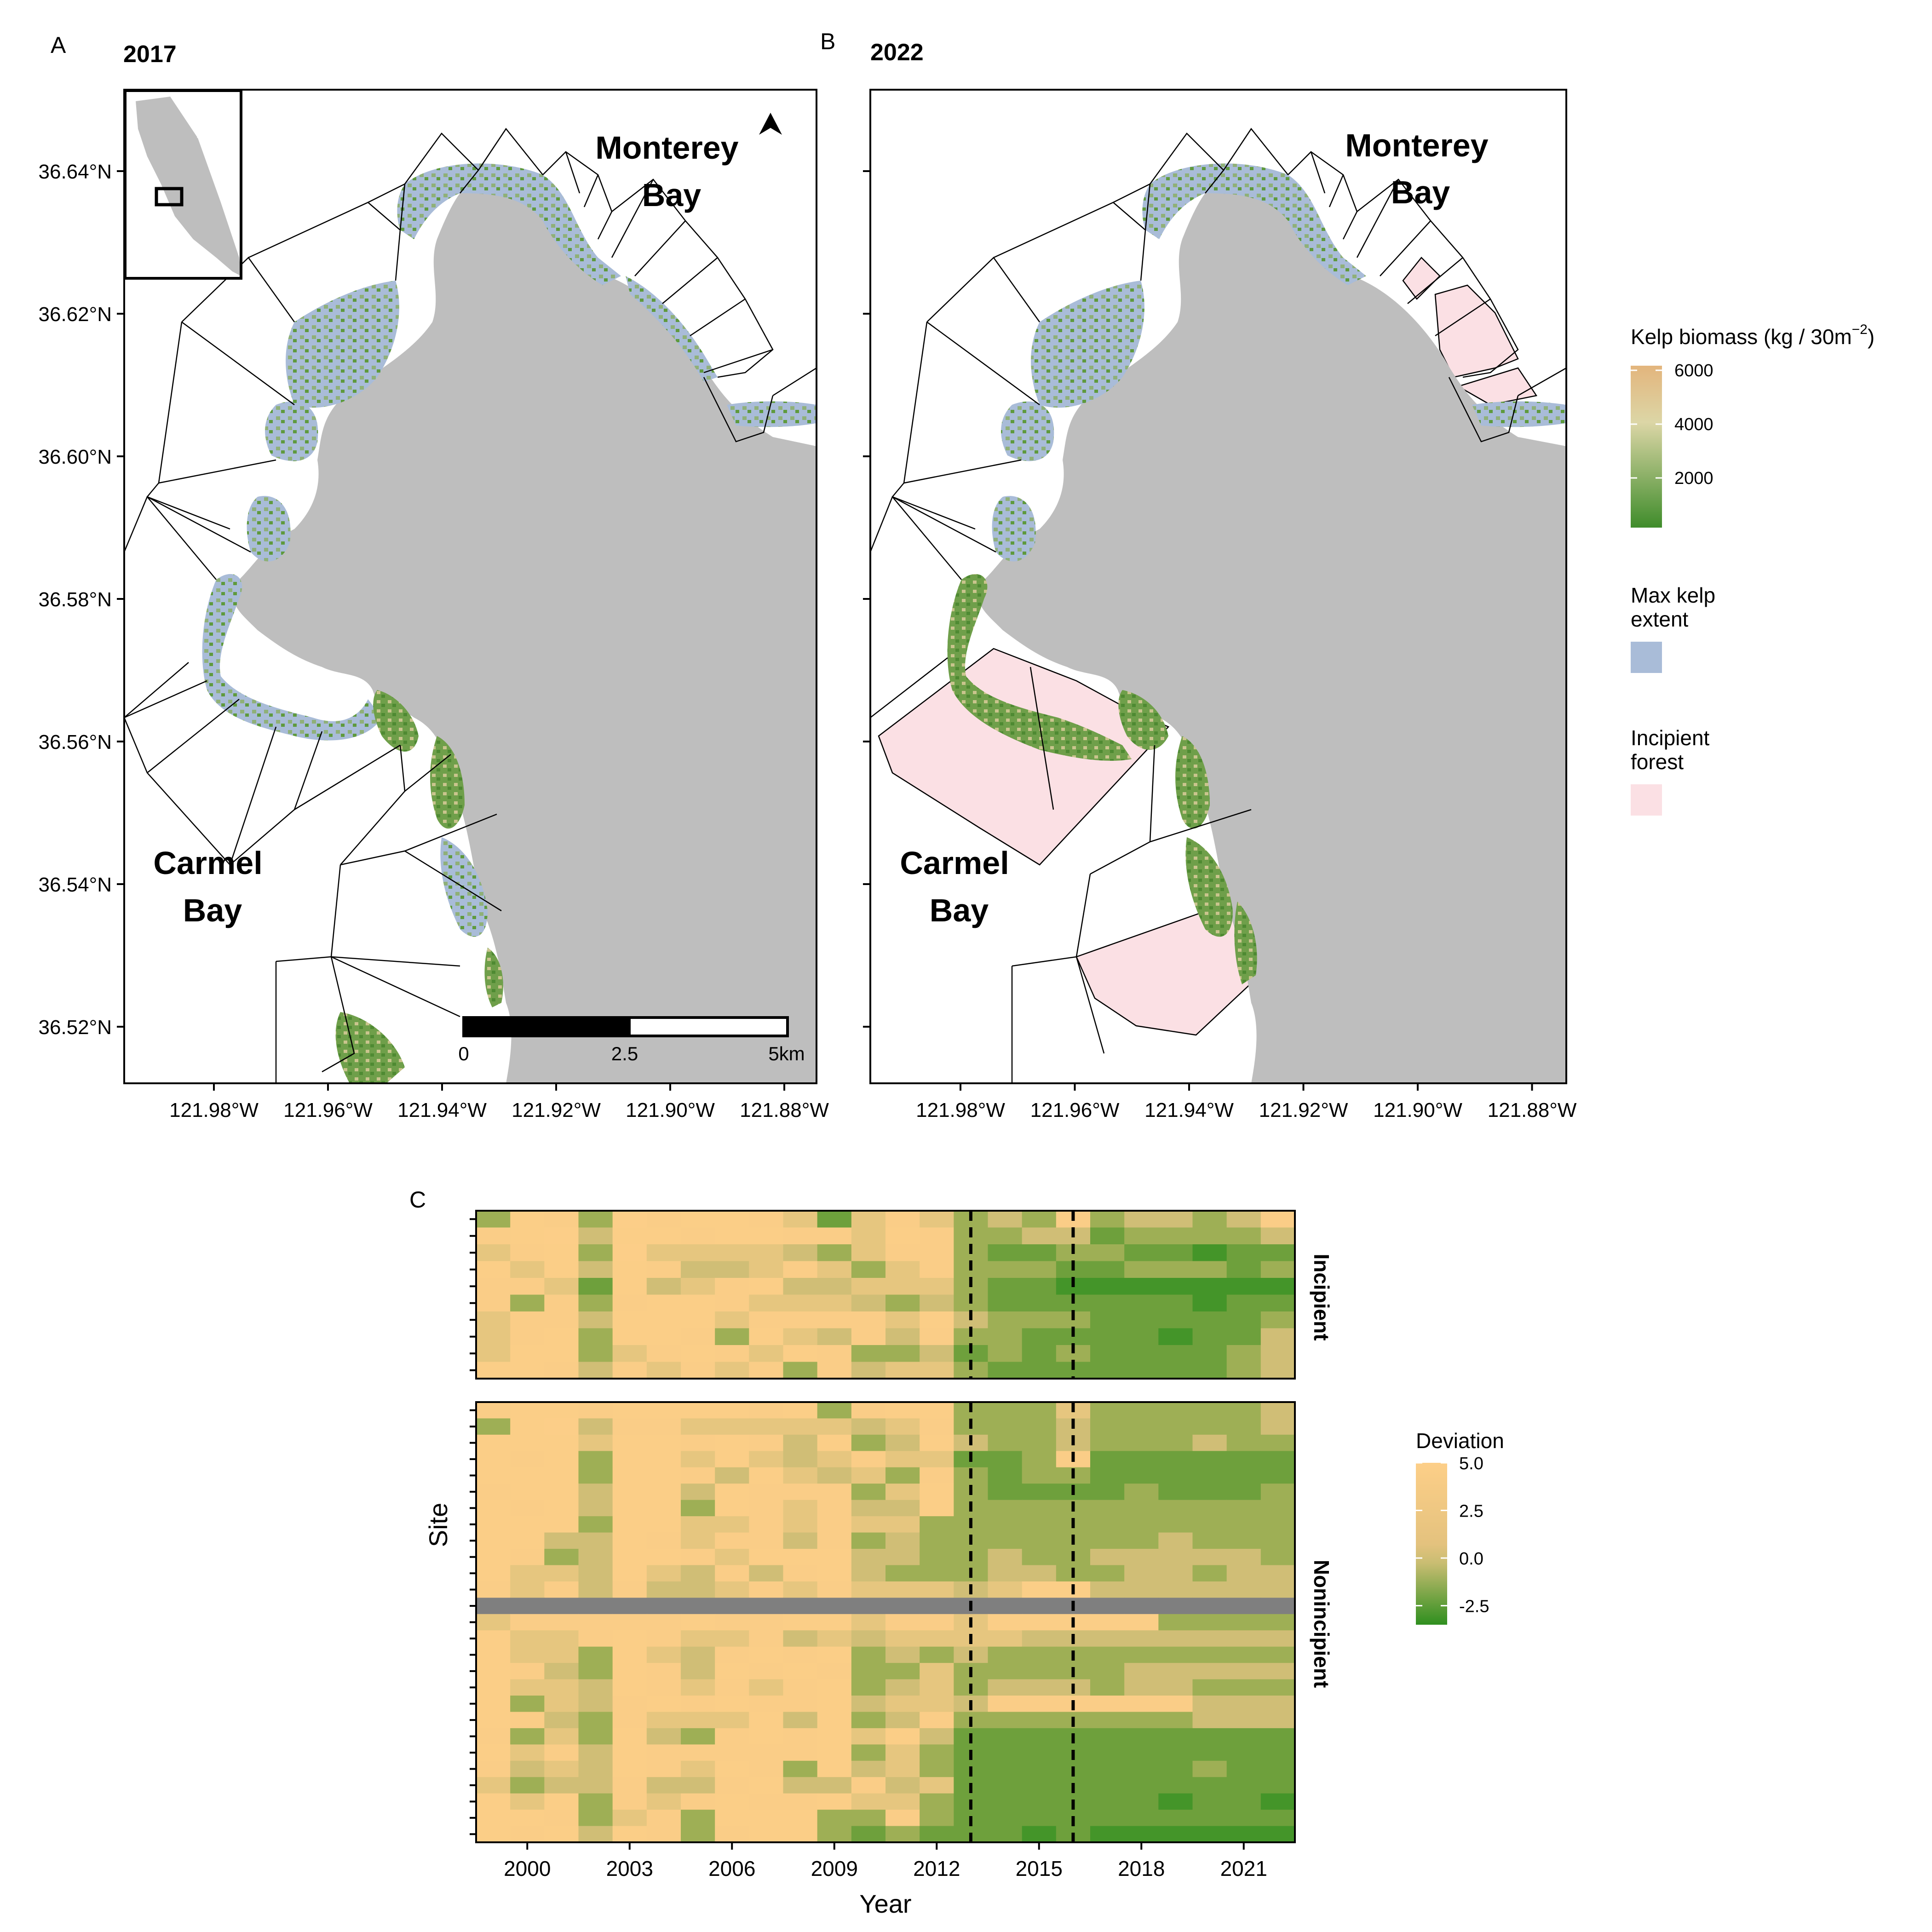 This screenshot has width=1932, height=1932. Describe the element at coordinates (936, 1868) in the screenshot. I see `year-tick-label: 2012` at that location.